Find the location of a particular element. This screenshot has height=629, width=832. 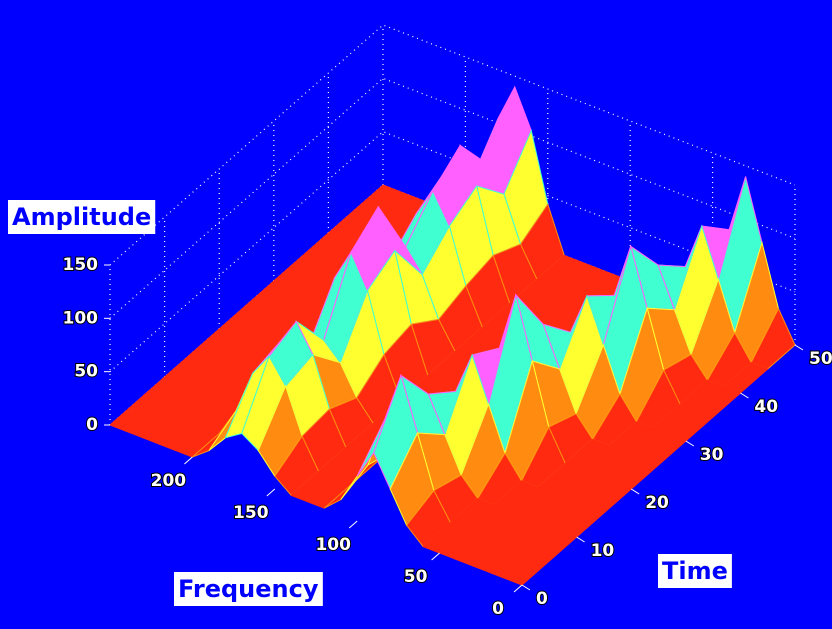

x-label: Frequency is located at coordinates (248, 589).